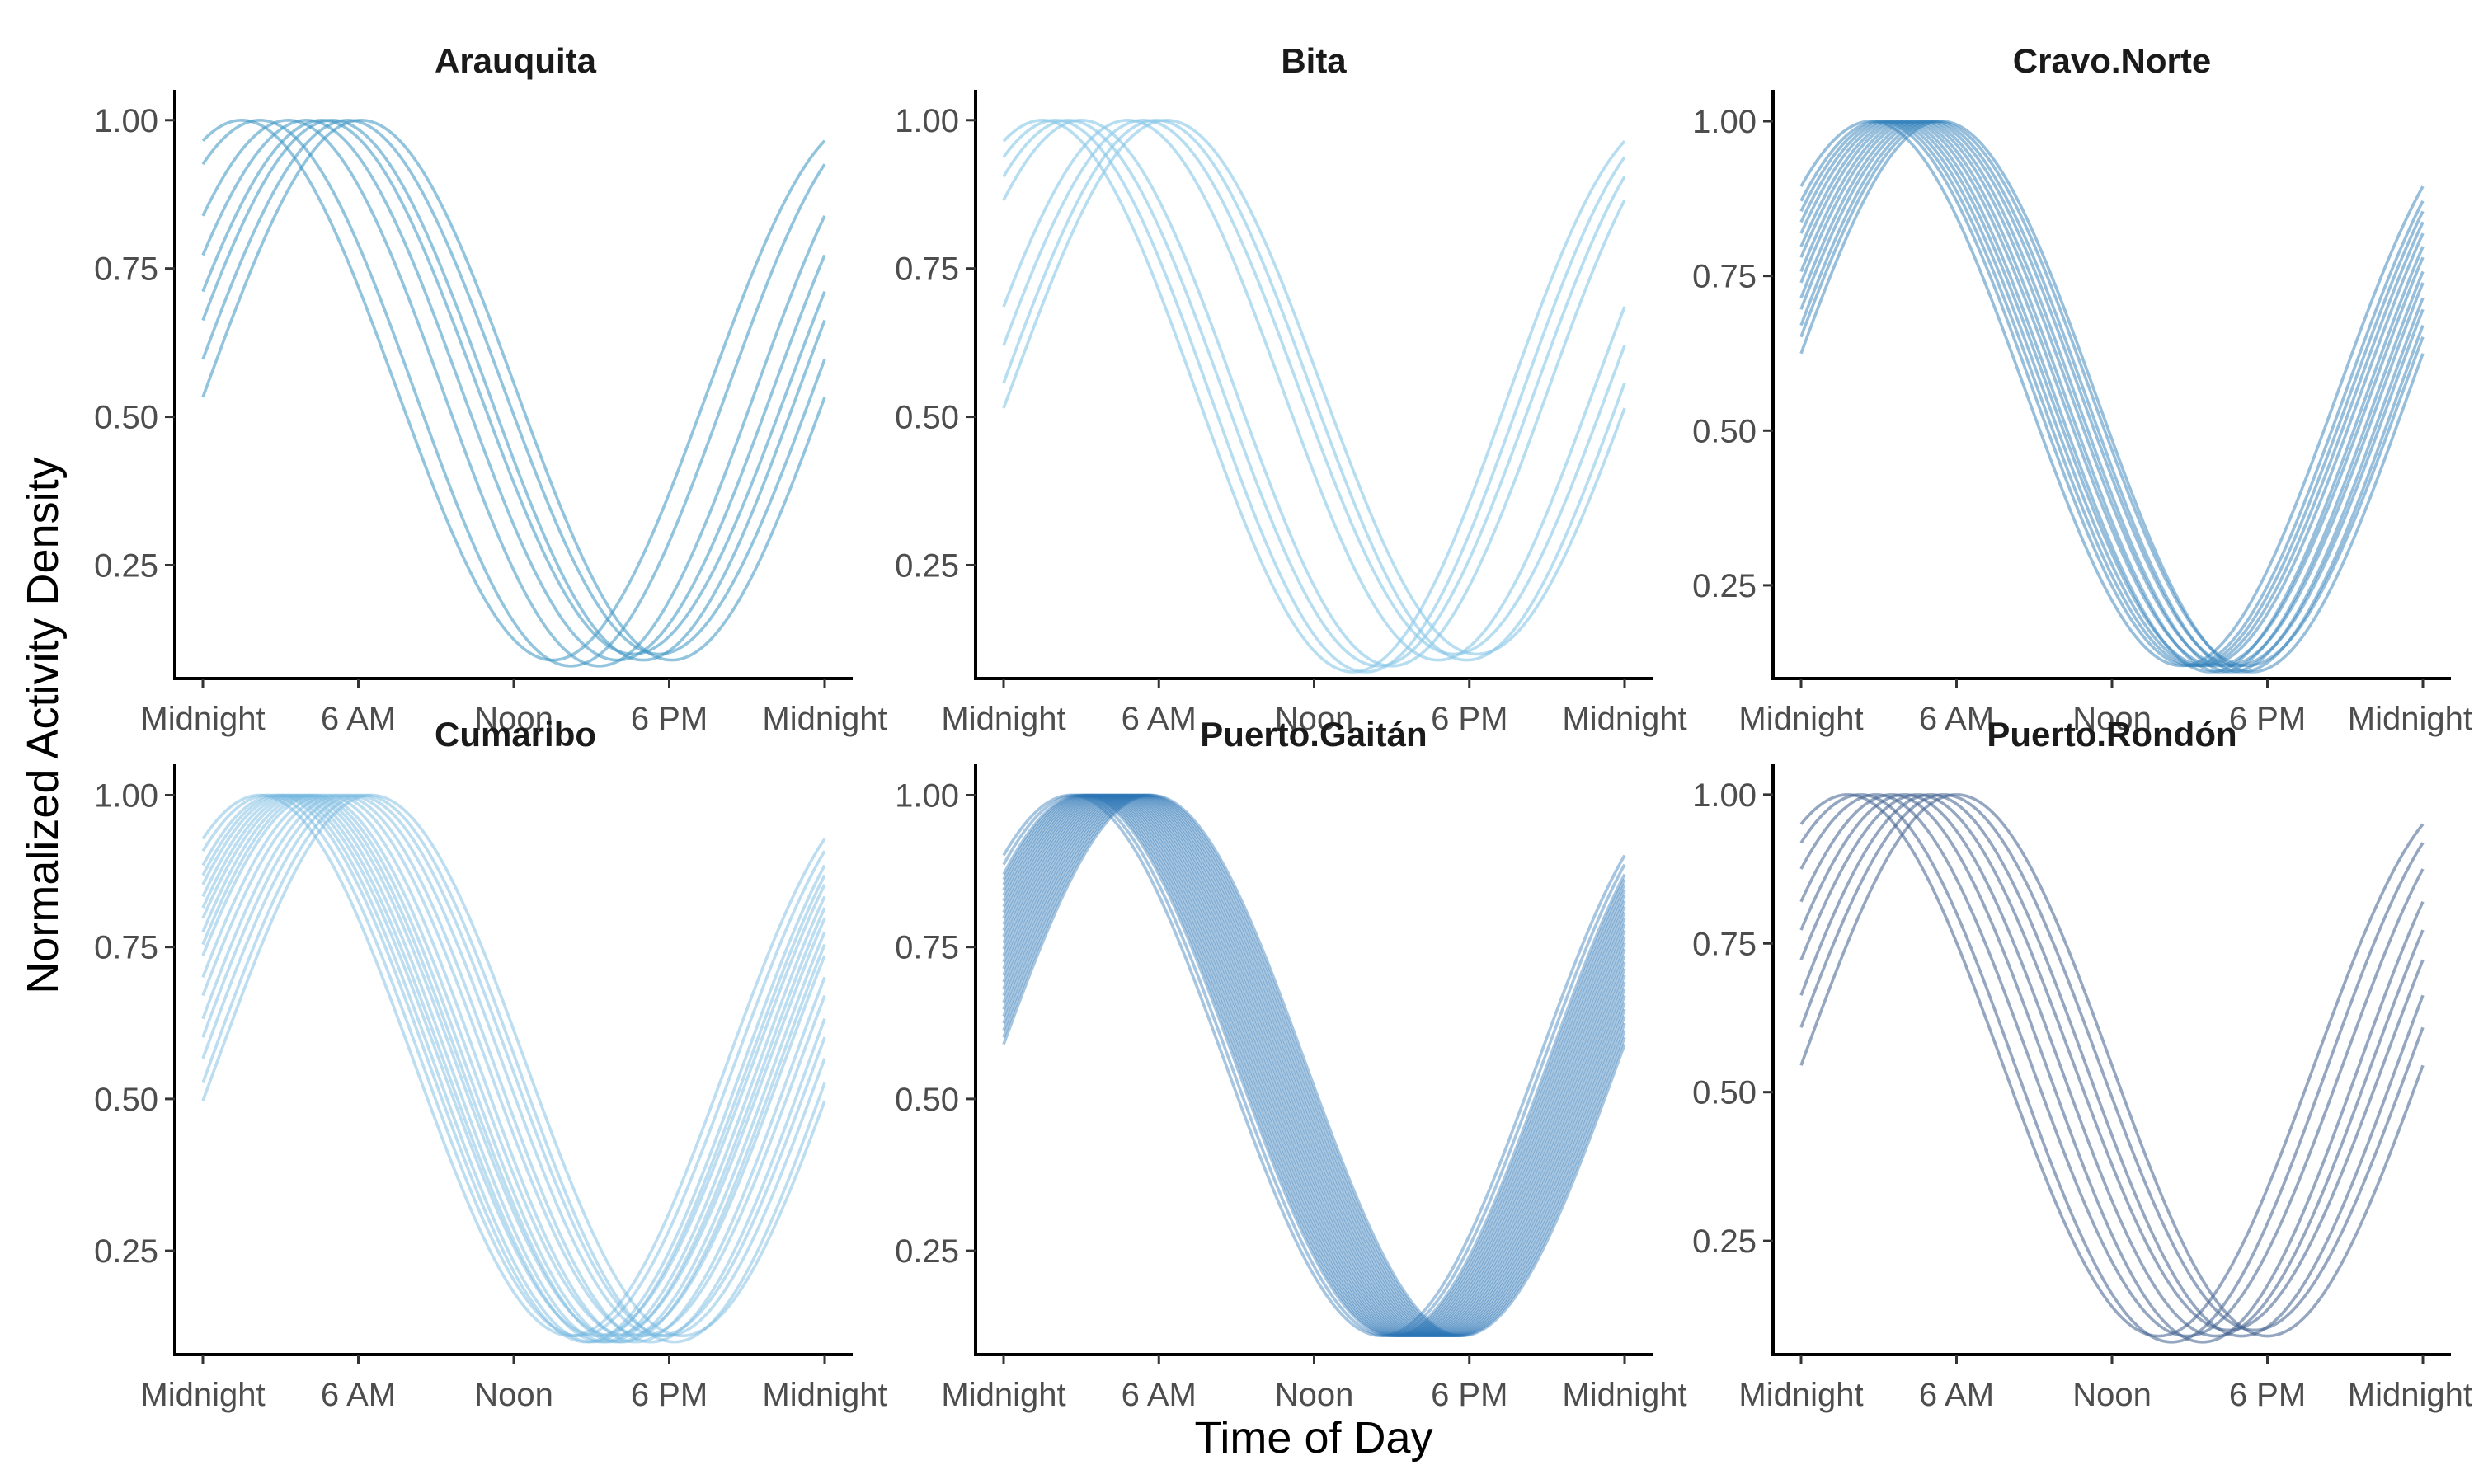 The width and height of the screenshot is (2474, 1484). What do you see at coordinates (1314, 60) in the screenshot?
I see `panel-title: Bita` at bounding box center [1314, 60].